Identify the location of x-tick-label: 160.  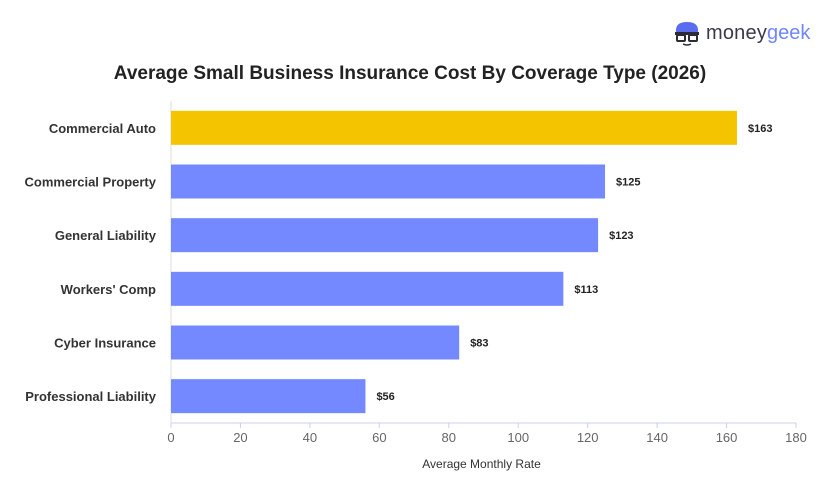
(727, 437).